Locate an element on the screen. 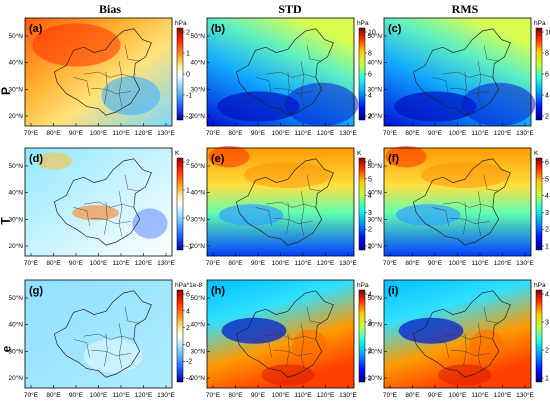  colorbar-tick-label: 5 is located at coordinates (547, 179).